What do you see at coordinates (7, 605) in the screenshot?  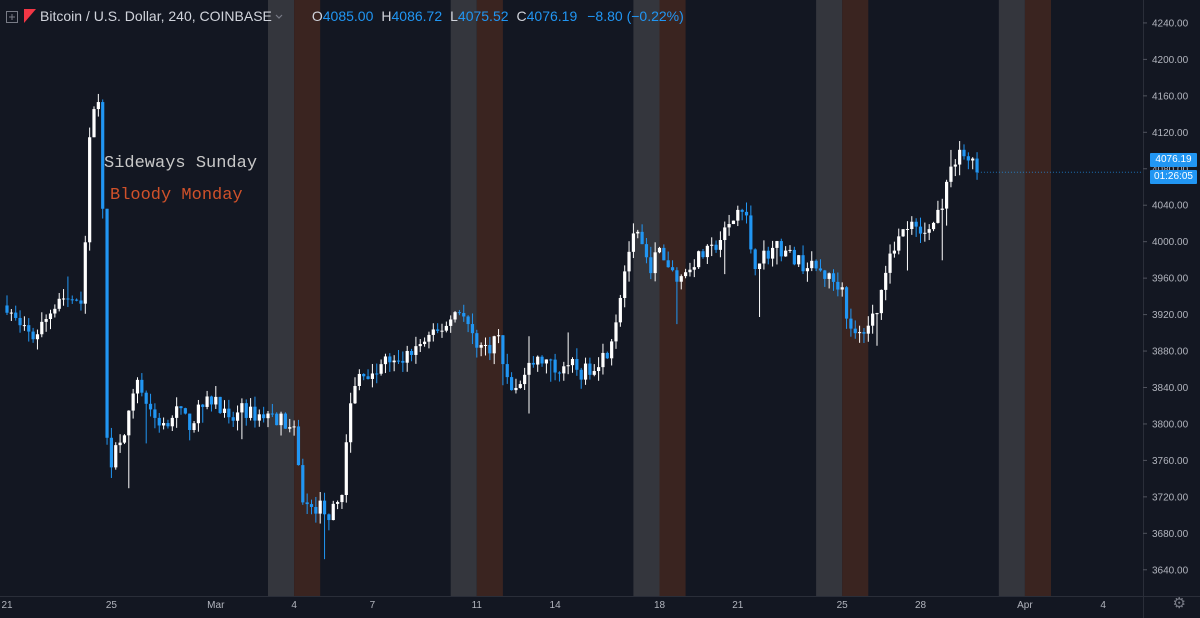 I see `time-tick-label: 21` at bounding box center [7, 605].